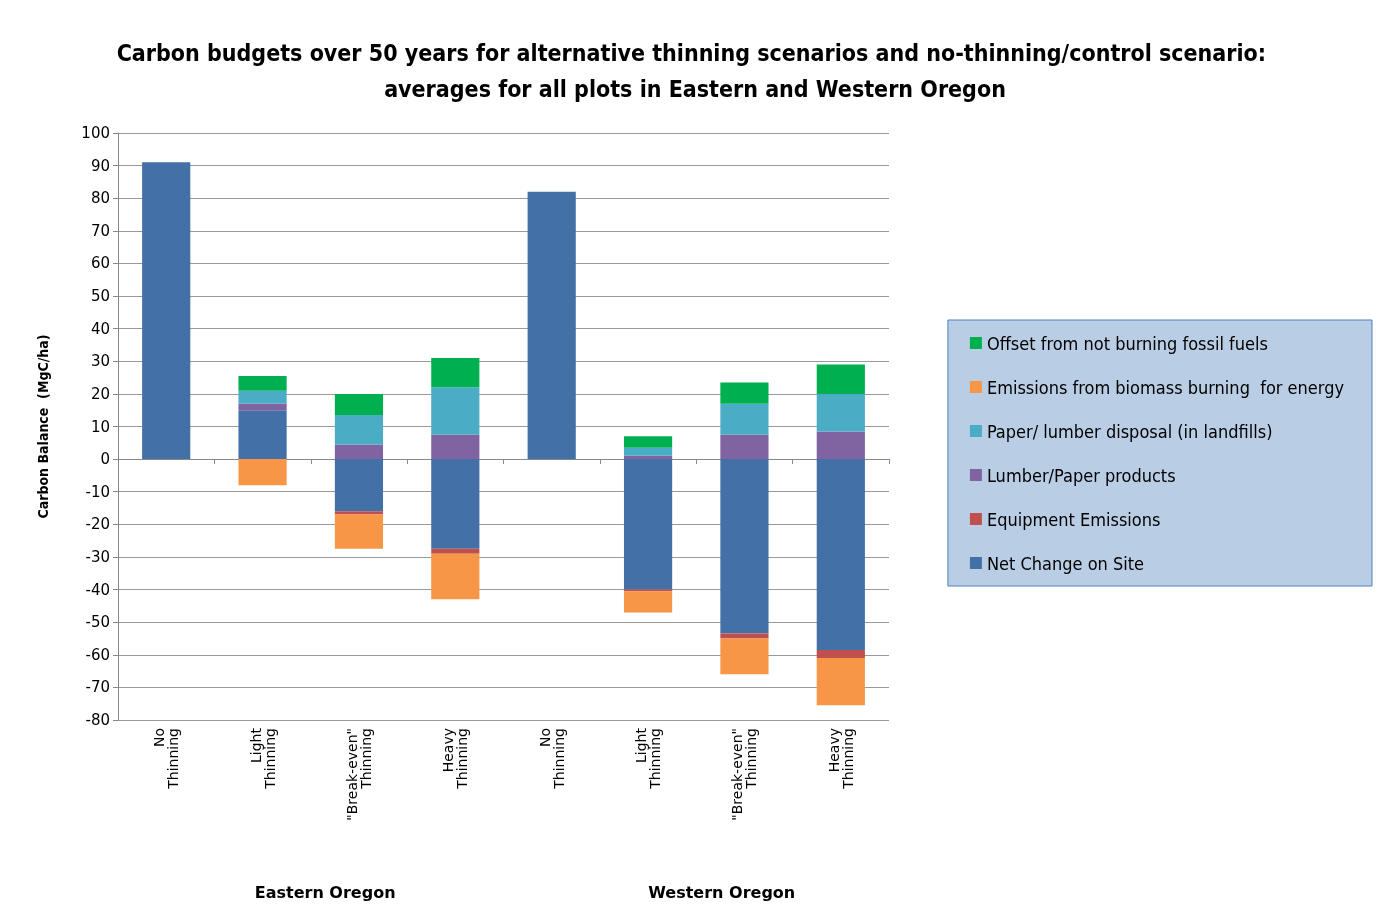 The image size is (1390, 916). I want to click on y-tick-label: -40, so click(97, 589).